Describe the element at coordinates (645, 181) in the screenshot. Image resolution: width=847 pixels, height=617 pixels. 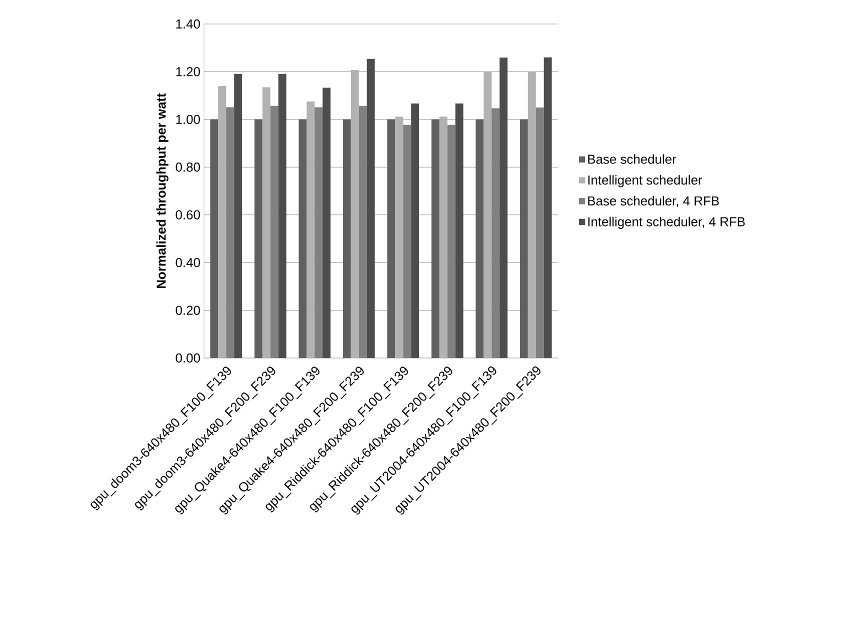
I see `legend-label: Intelligent scheduler` at that location.